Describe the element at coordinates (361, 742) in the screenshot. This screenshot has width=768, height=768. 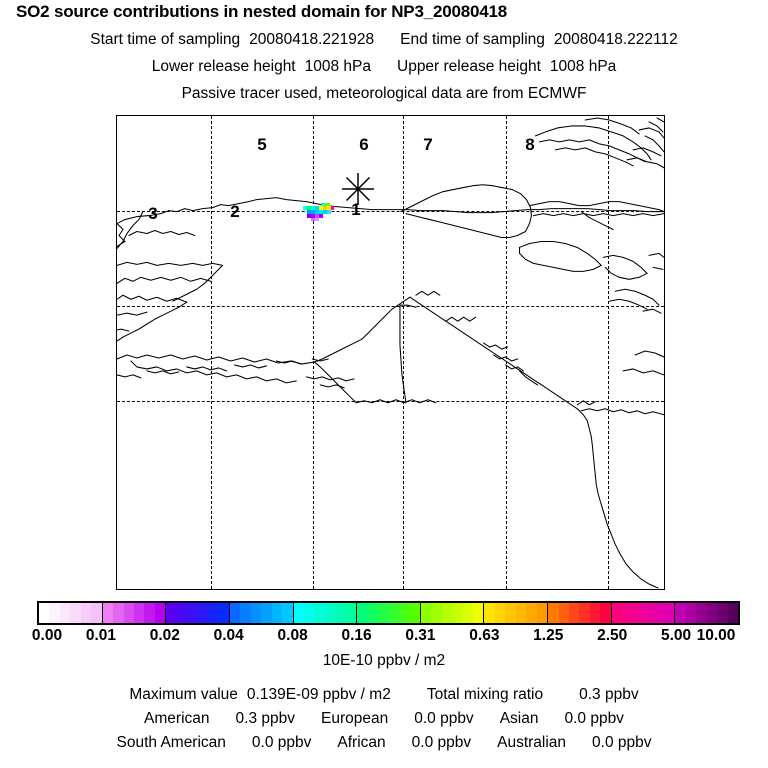
I see `region-label-african: African` at that location.